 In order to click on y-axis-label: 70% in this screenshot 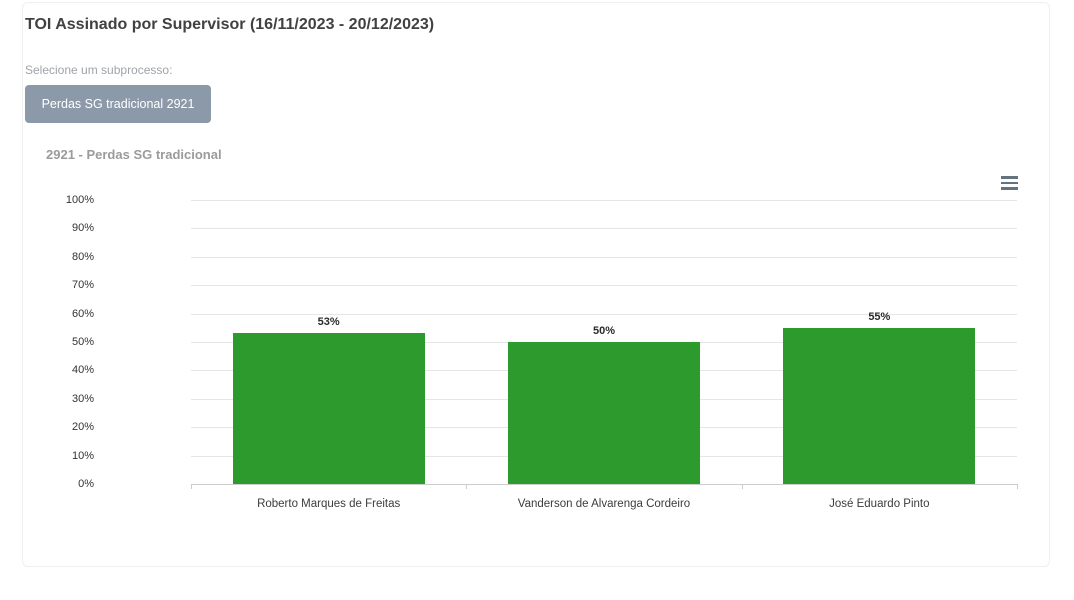, I will do `click(82, 285)`.